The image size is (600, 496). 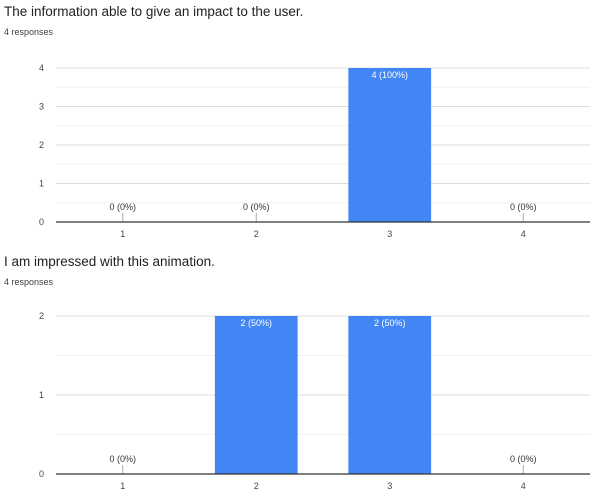 I want to click on data-label: 4 (100%), so click(x=389, y=75).